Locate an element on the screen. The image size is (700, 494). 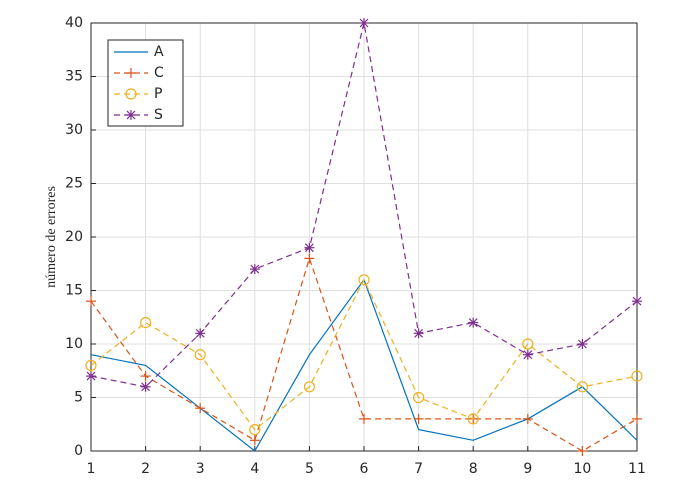
x-tick-label: 11 is located at coordinates (637, 469).